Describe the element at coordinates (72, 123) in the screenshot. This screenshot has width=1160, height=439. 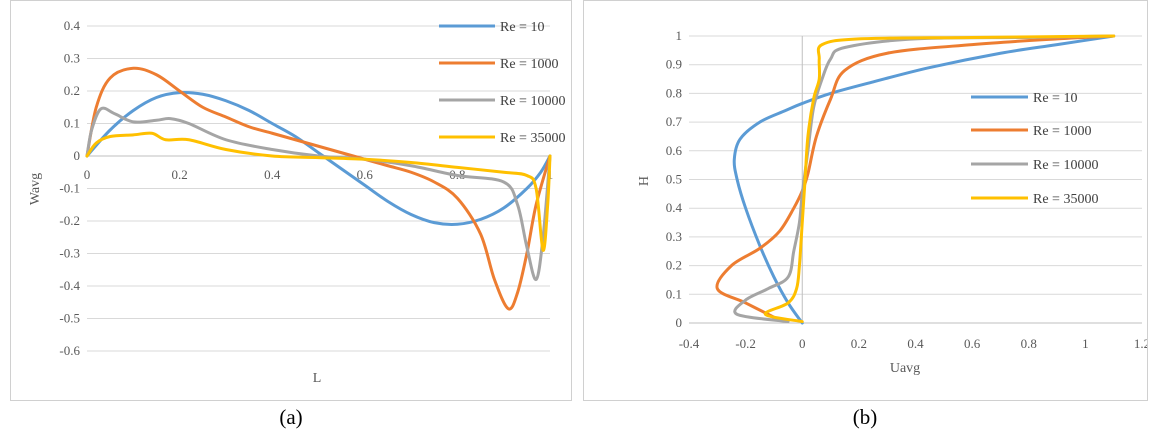
I see `chart-a-ytick-label: 0.1` at that location.